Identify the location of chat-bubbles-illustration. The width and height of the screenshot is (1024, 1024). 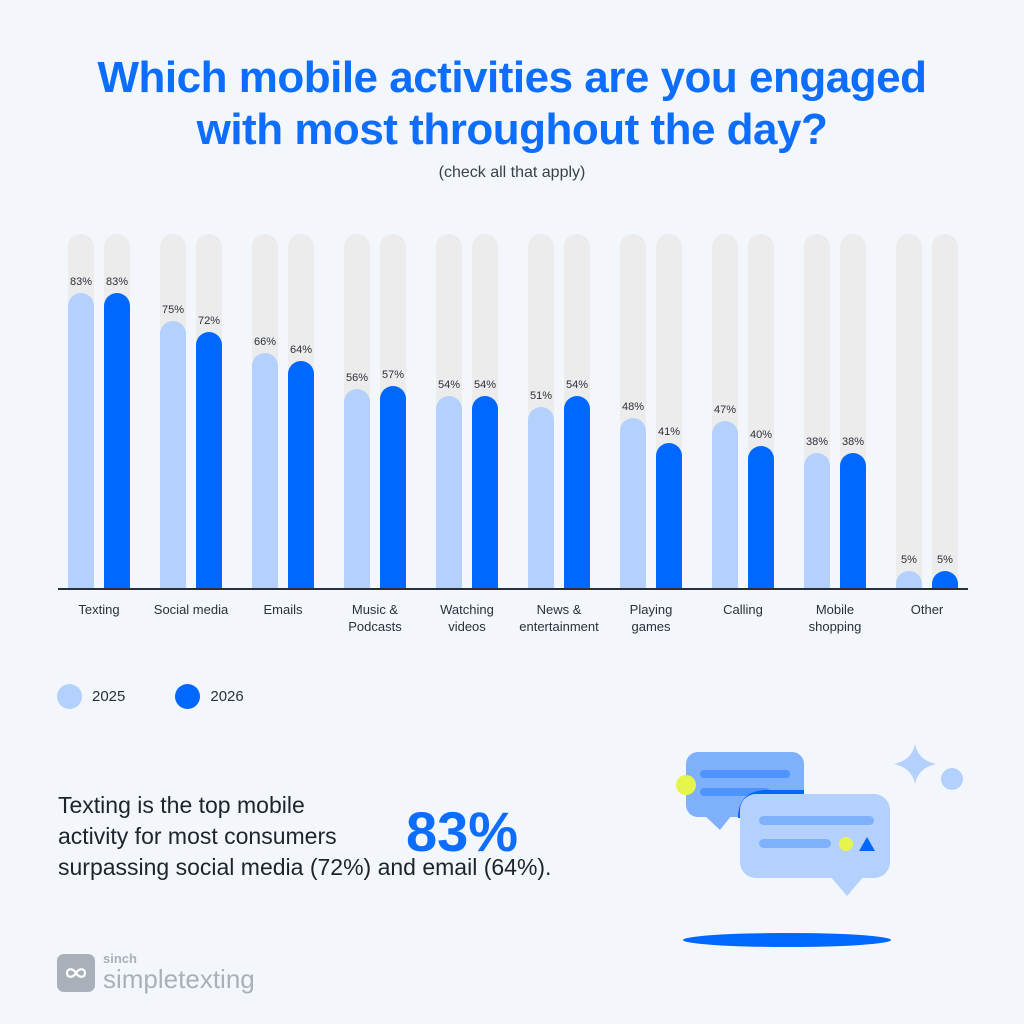
(820, 847).